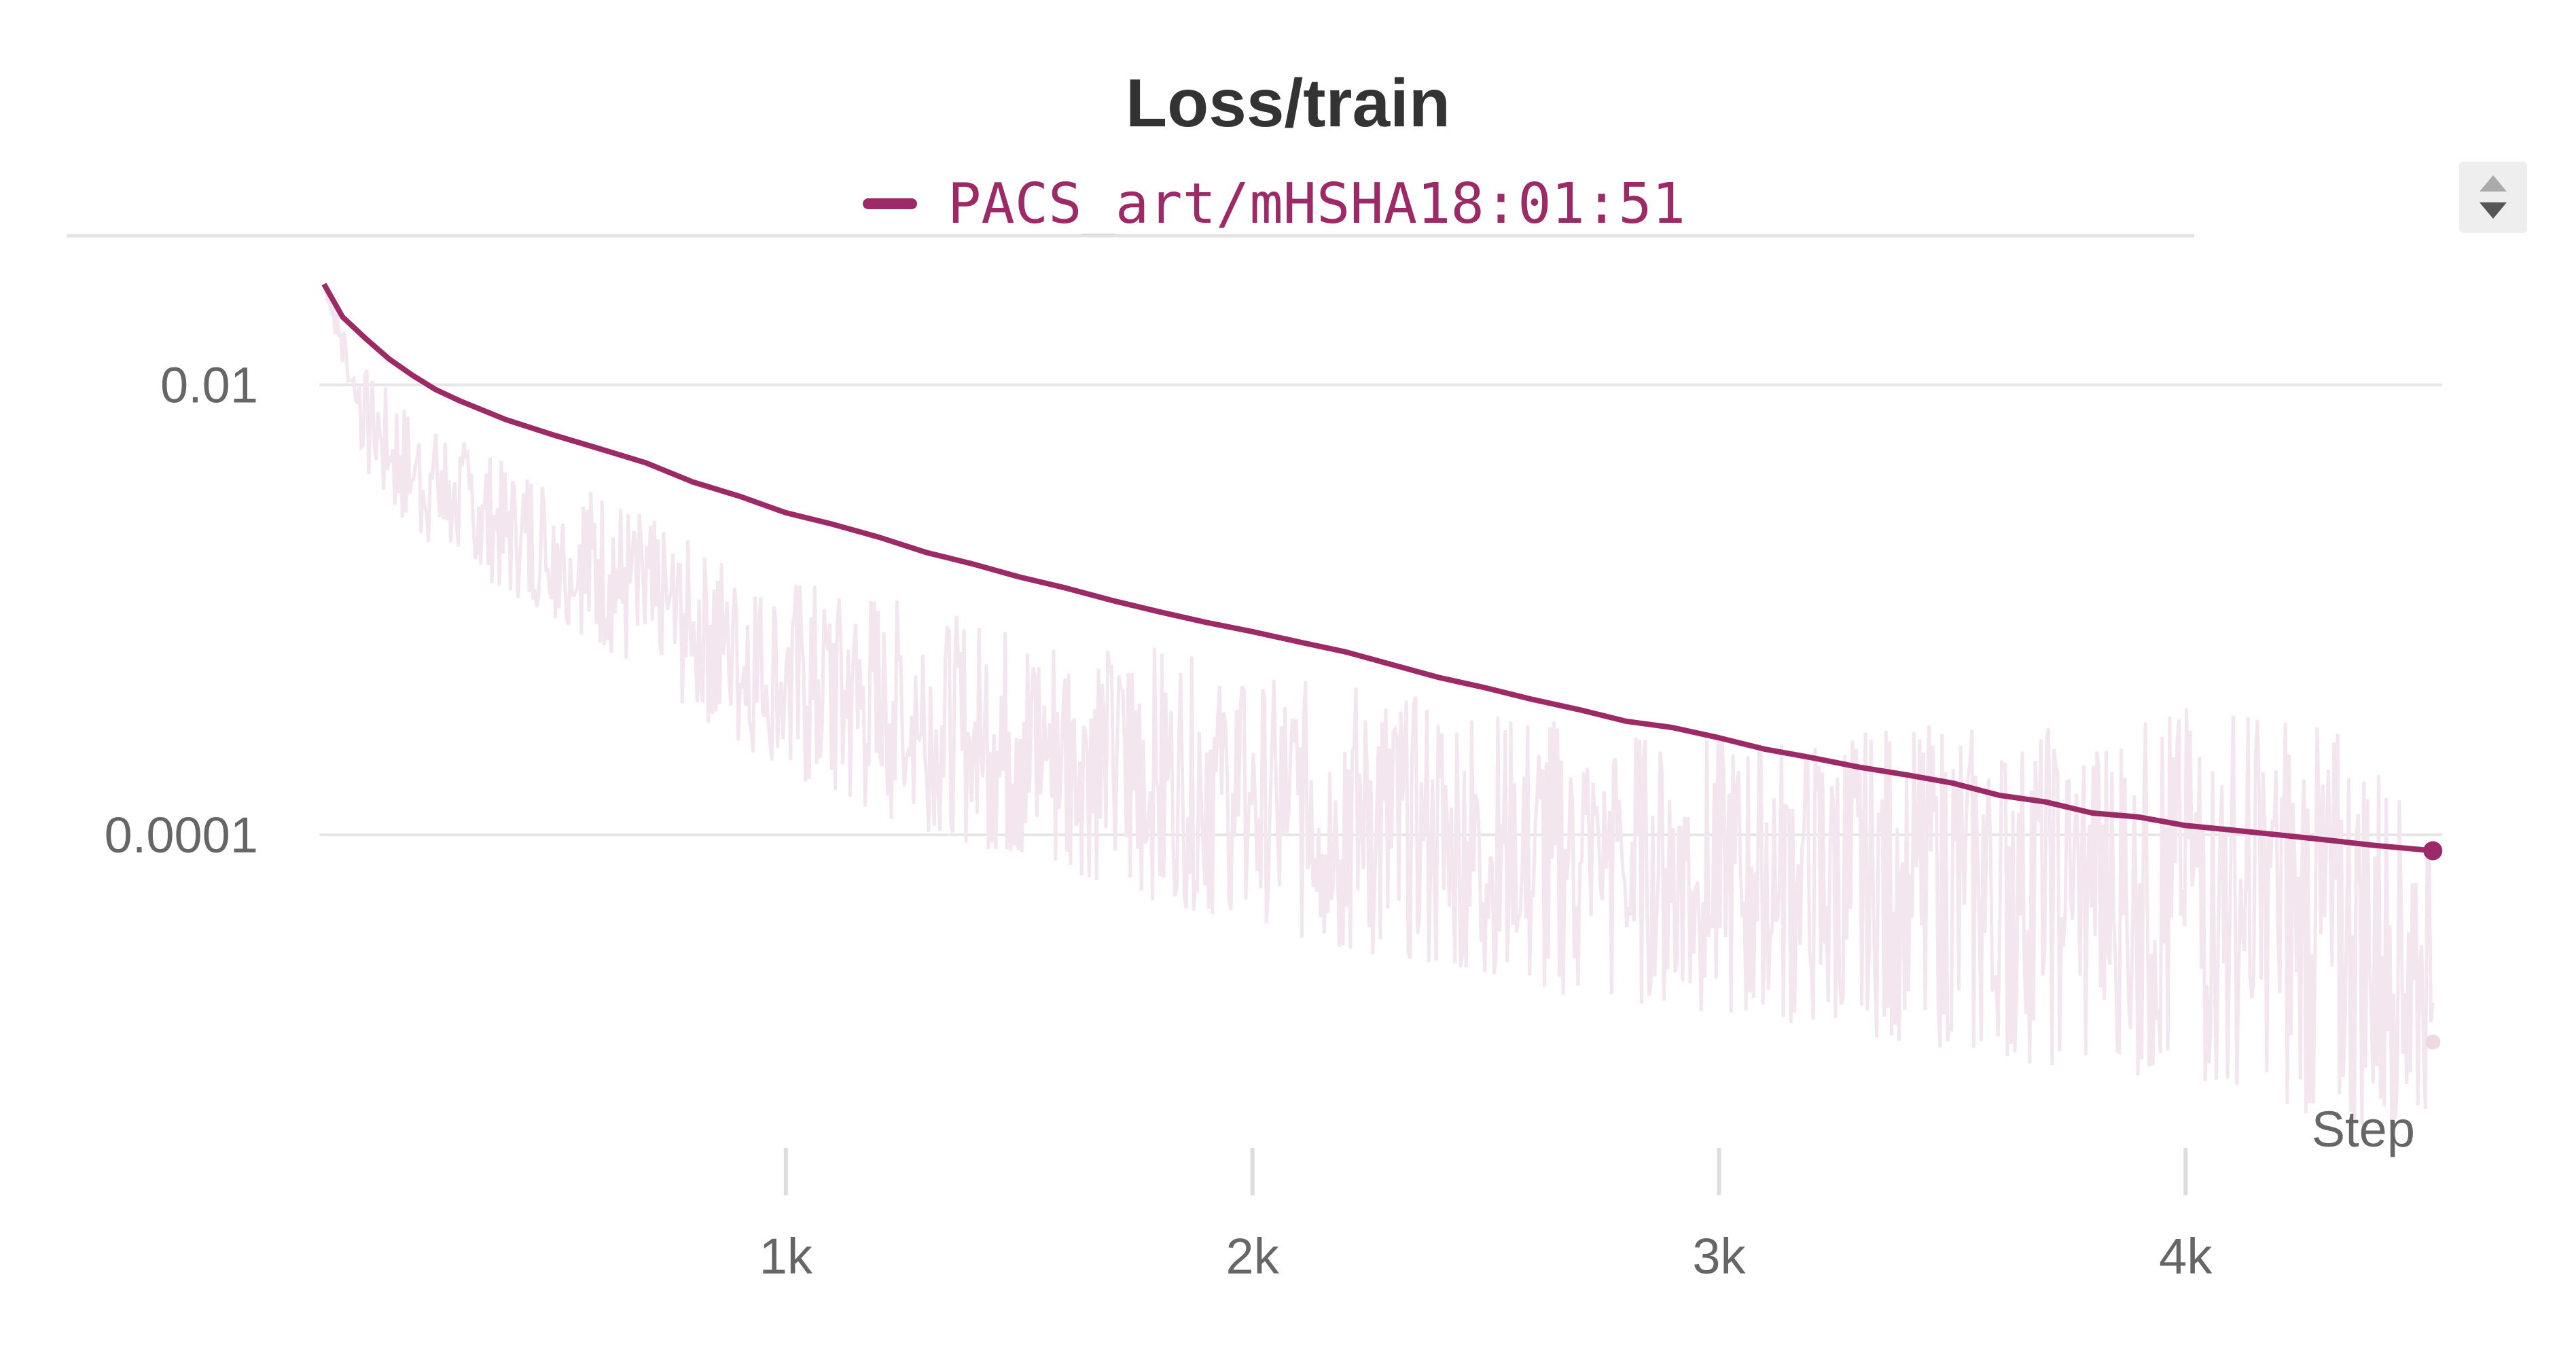 This screenshot has width=2576, height=1353. What do you see at coordinates (2433, 851) in the screenshot?
I see `smoothed-last-point` at bounding box center [2433, 851].